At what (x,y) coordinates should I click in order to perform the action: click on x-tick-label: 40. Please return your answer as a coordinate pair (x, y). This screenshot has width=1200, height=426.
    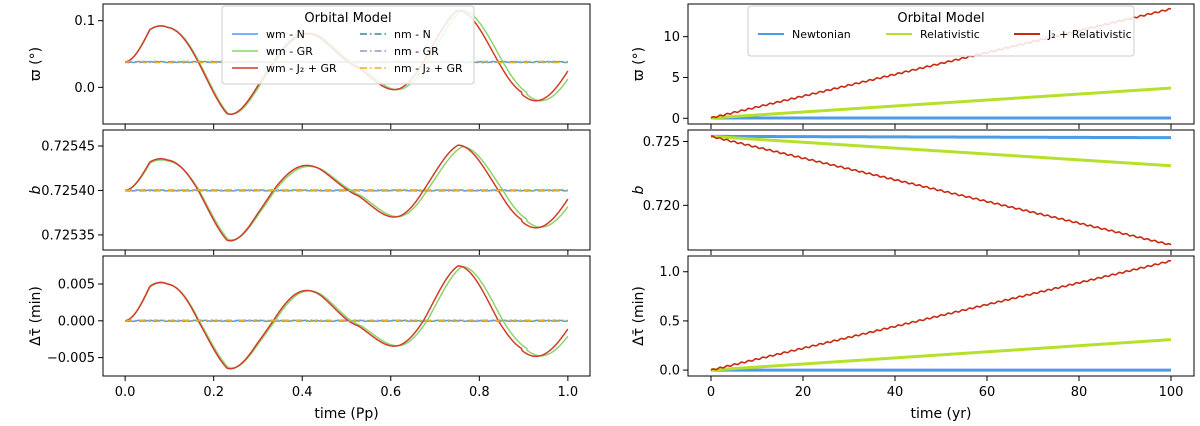
    Looking at the image, I should click on (895, 392).